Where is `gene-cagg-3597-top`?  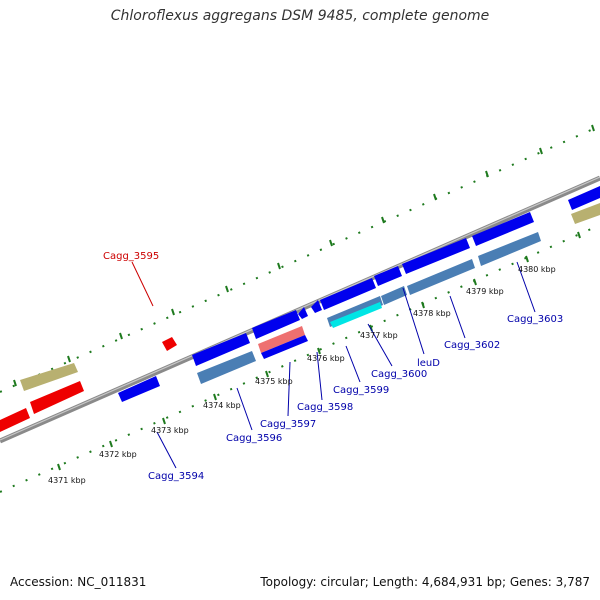 gene-cagg-3597-top is located at coordinates (276, 324).